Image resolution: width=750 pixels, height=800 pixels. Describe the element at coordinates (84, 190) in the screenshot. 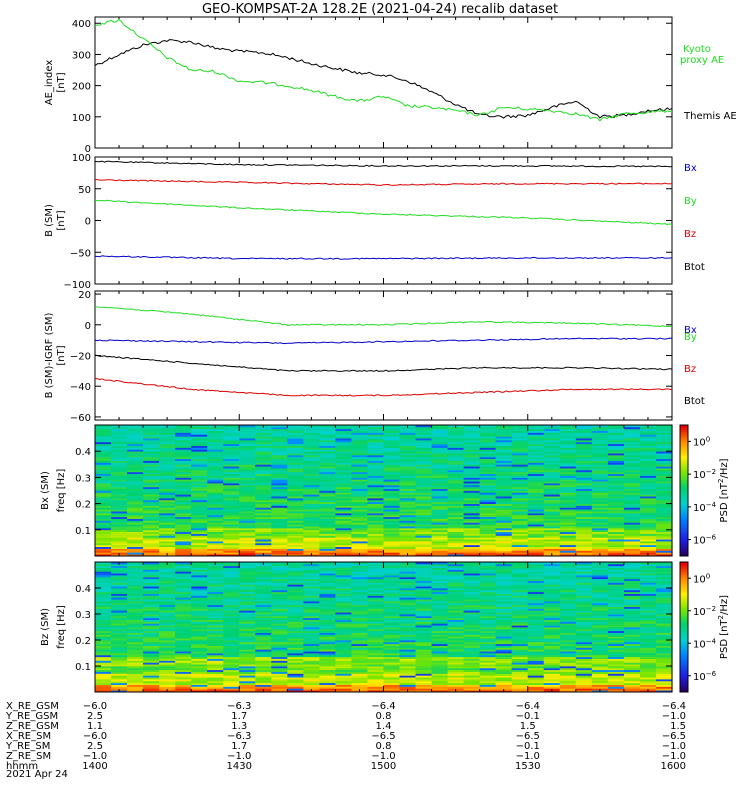

I see `y-tick-label: 50` at that location.